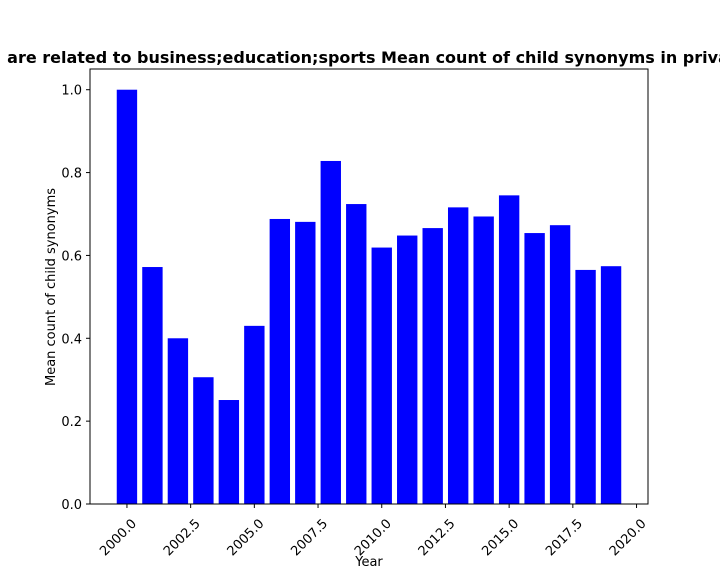 This screenshot has height=576, width=720. I want to click on bar-2003, so click(203, 440).